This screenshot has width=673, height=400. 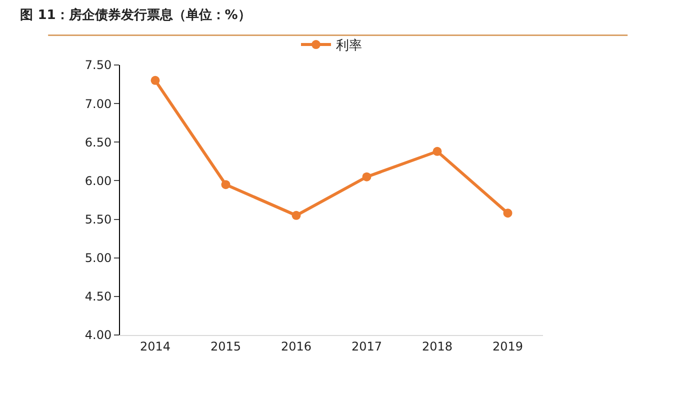 I want to click on y-tick-label: 4.50, so click(x=98, y=297).